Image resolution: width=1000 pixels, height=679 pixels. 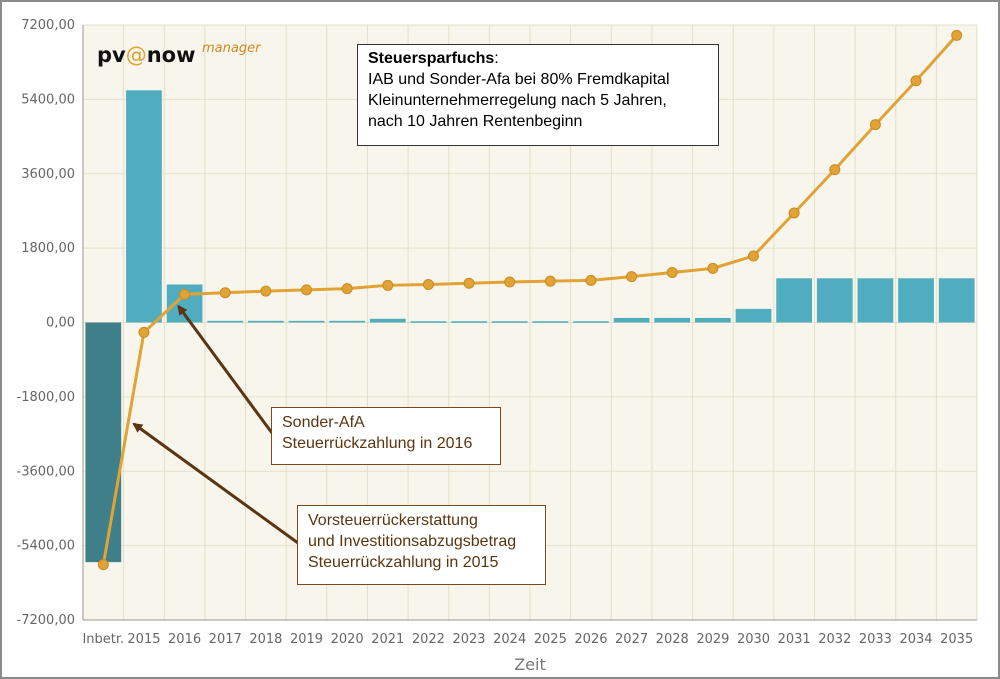 I want to click on y-tick-label: 0,00, so click(x=60, y=323).